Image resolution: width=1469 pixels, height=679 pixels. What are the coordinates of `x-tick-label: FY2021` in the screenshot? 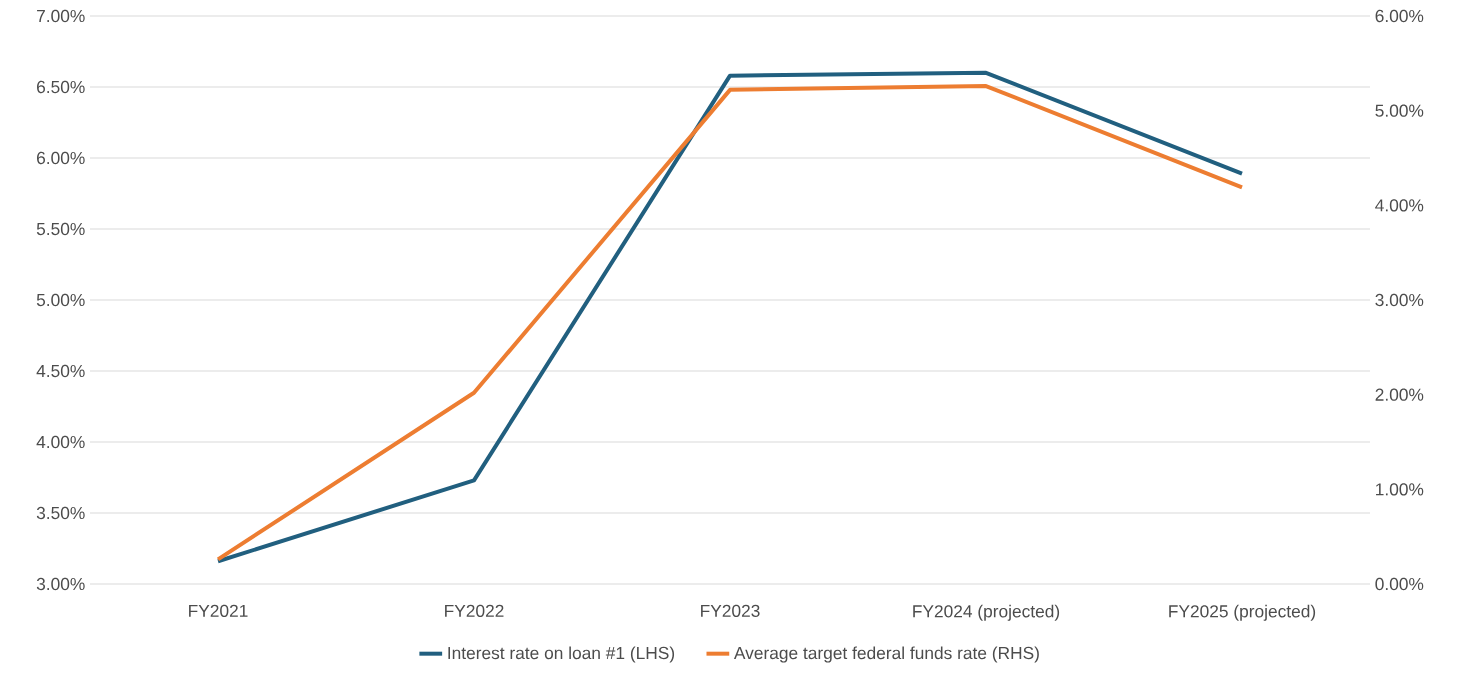 It's located at (218, 610).